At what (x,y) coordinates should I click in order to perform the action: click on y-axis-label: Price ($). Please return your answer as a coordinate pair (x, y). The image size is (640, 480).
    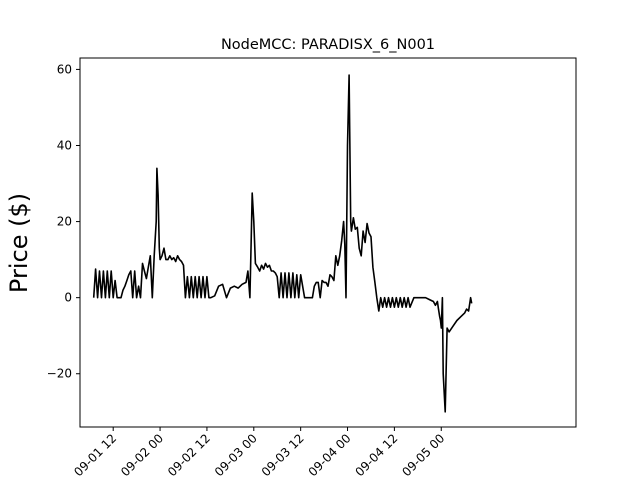
    Looking at the image, I should click on (19, 243).